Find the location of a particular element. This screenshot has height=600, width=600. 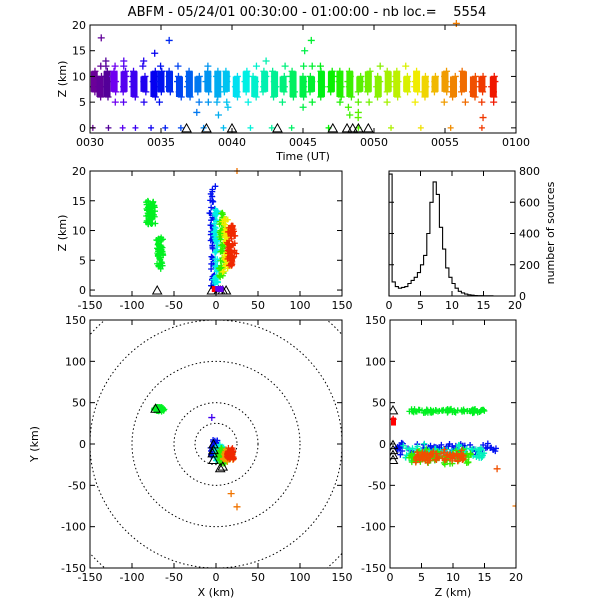

x-height-ylabel: Z (km) is located at coordinates (62, 233).